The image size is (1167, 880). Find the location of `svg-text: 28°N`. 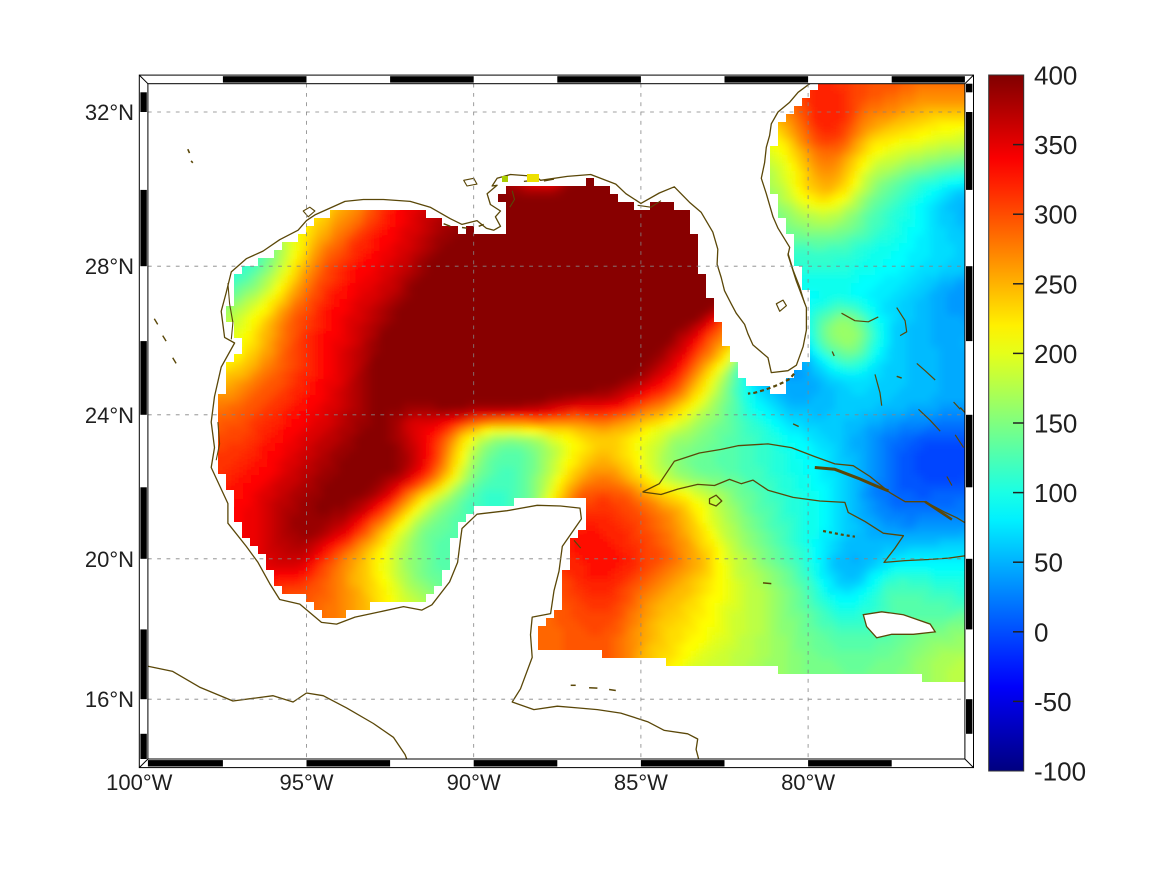

svg-text: 28°N is located at coordinates (109, 266).